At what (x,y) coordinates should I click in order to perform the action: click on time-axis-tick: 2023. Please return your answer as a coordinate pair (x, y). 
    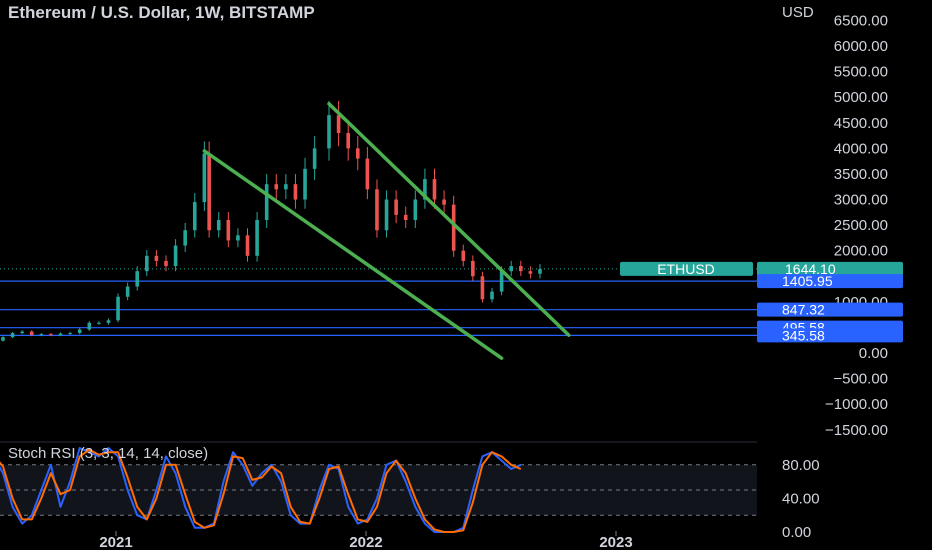
    Looking at the image, I should click on (615, 542).